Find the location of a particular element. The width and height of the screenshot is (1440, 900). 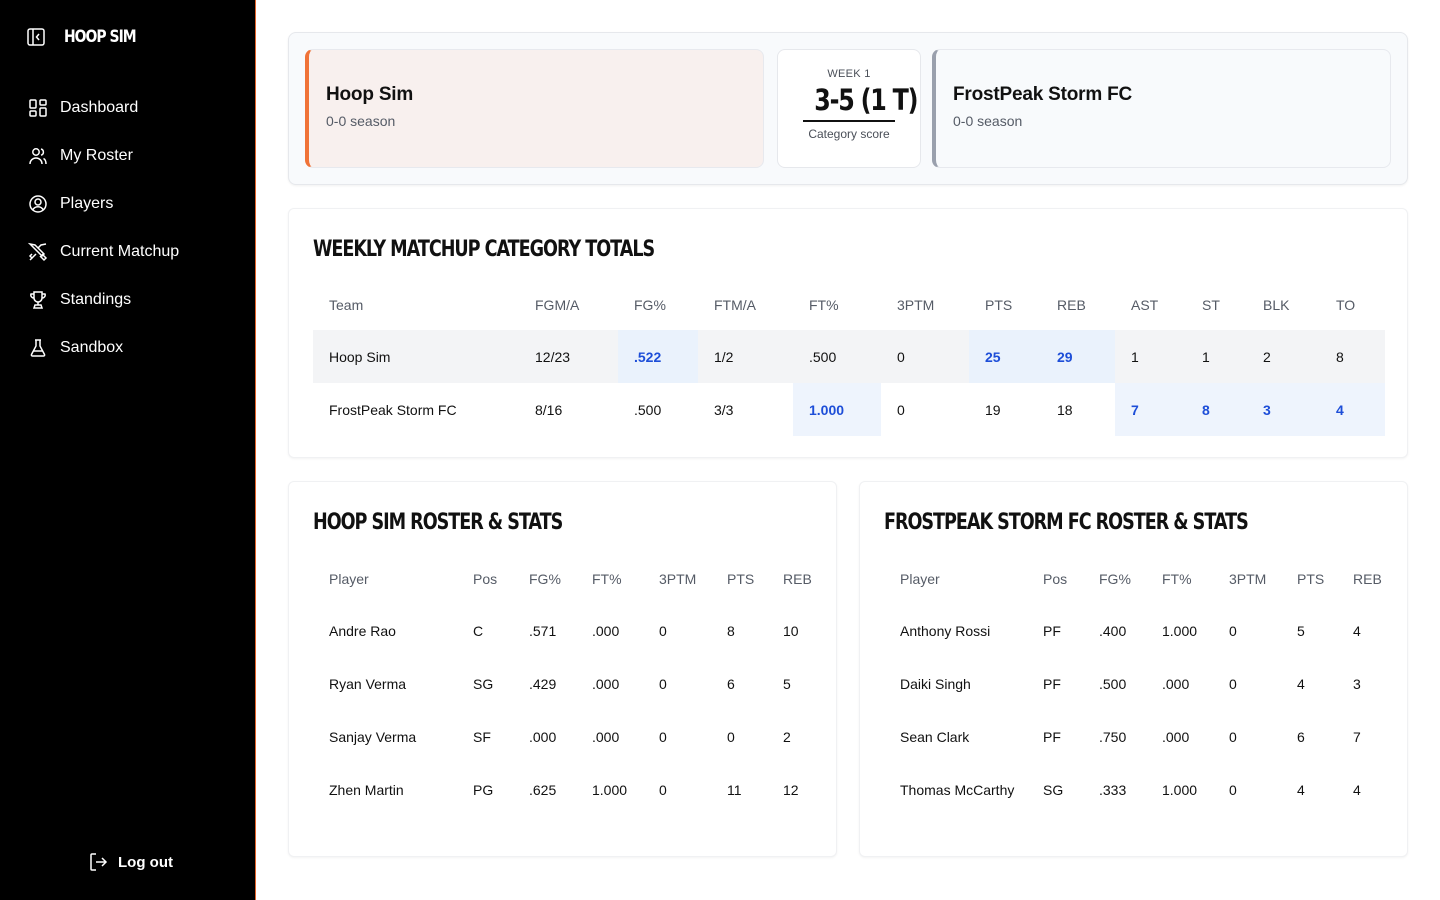

brand-name: HOOP SIM is located at coordinates (100, 37).